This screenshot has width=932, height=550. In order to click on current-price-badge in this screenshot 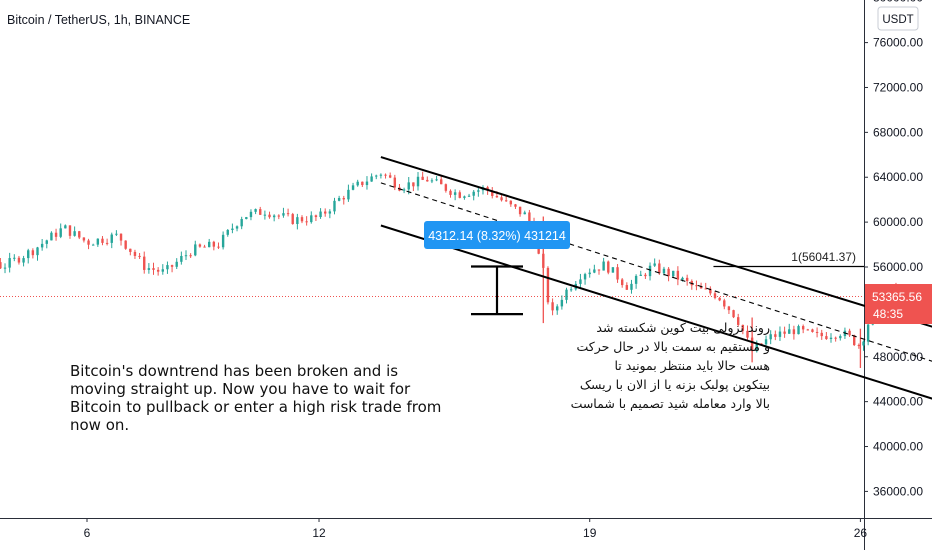, I will do `click(898, 304)`.